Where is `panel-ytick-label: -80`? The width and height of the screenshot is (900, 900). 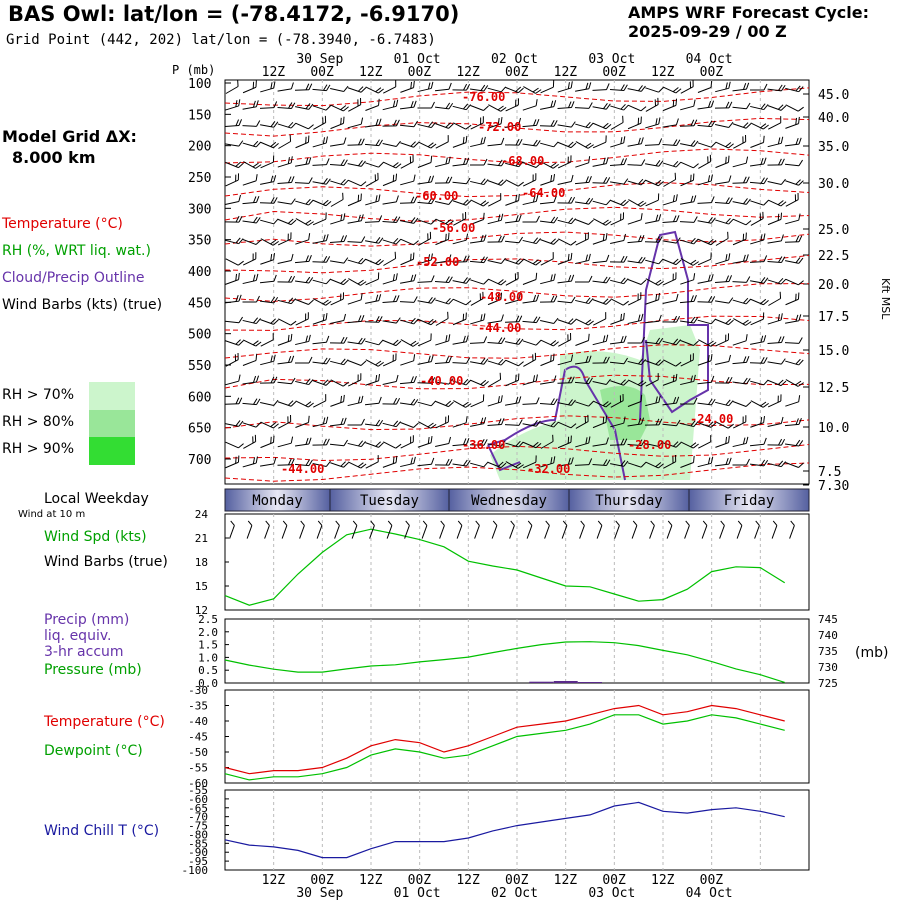
panel-ytick-label: -80 is located at coordinates (198, 834).